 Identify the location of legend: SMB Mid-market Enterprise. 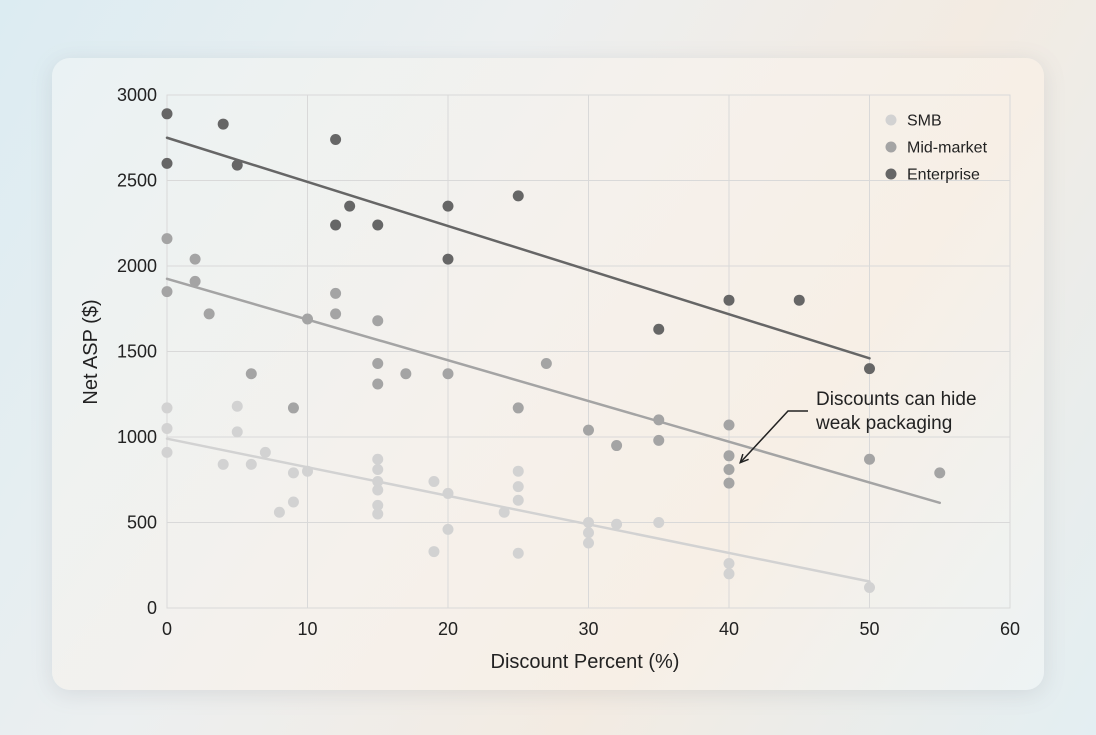
(936, 148).